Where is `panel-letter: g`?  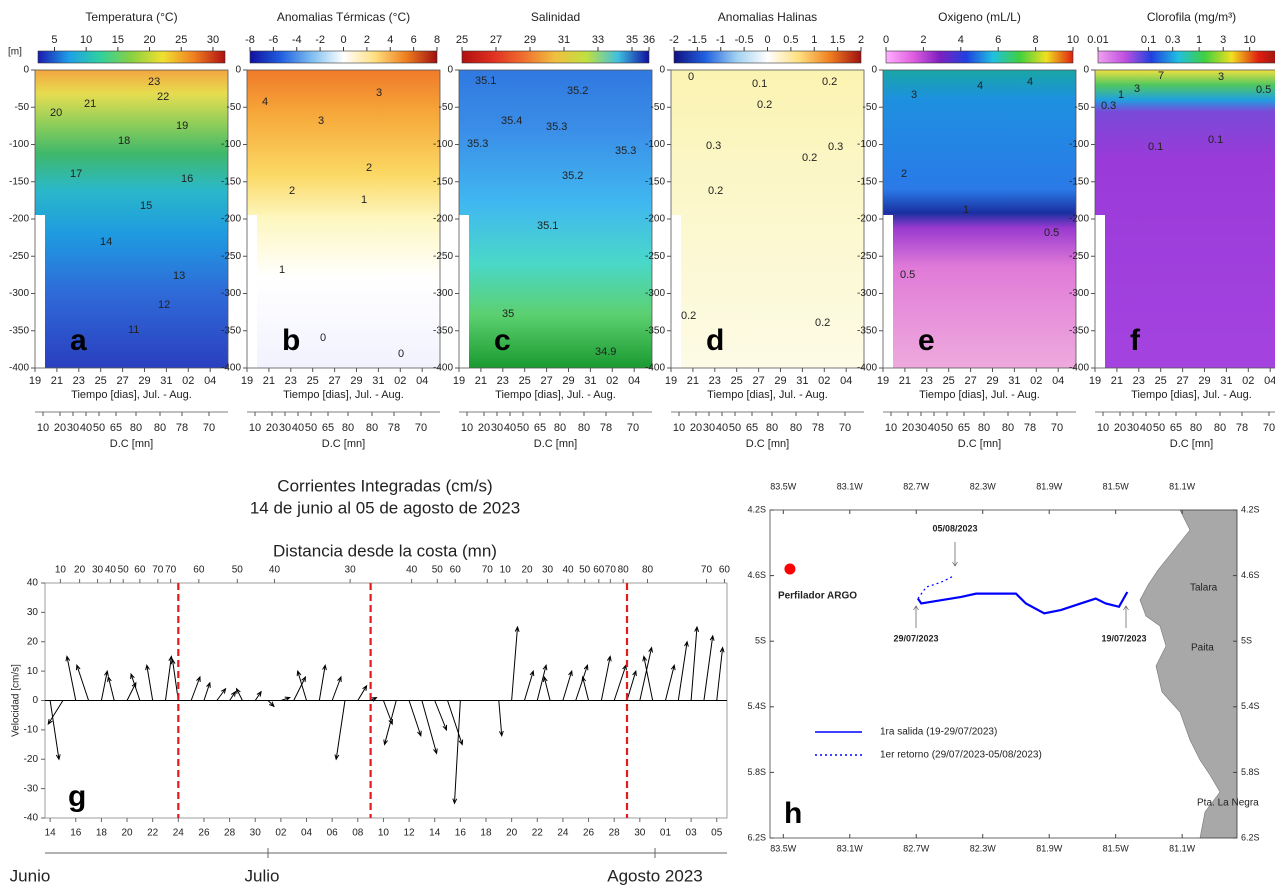
panel-letter: g is located at coordinates (77, 796).